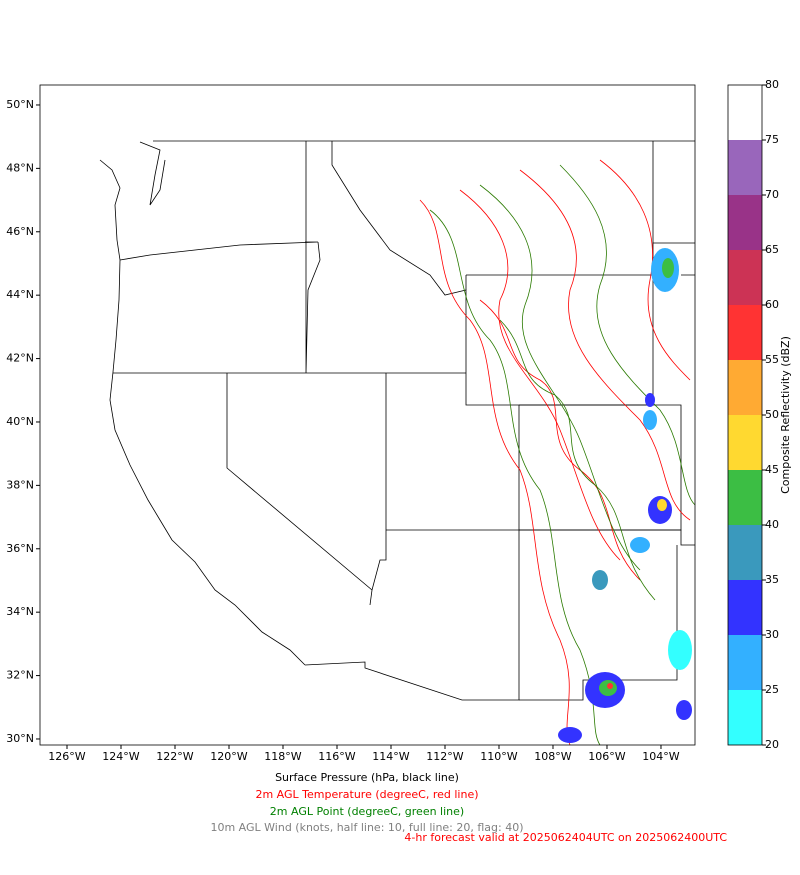  I want to click on x-tick-label: 116°W, so click(336, 756).